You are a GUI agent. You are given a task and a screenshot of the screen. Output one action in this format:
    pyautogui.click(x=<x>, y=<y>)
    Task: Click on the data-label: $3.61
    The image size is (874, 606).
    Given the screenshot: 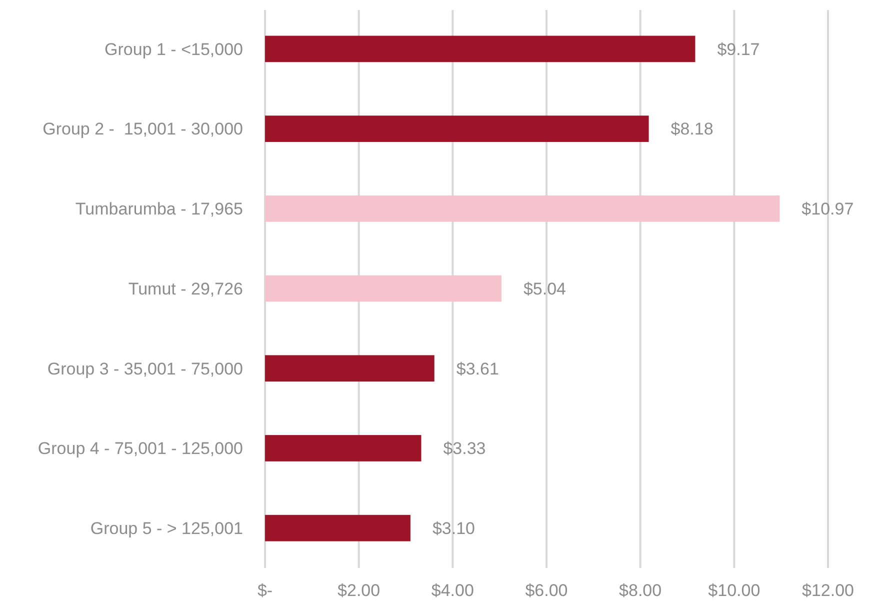 What is the action you would take?
    pyautogui.click(x=477, y=368)
    